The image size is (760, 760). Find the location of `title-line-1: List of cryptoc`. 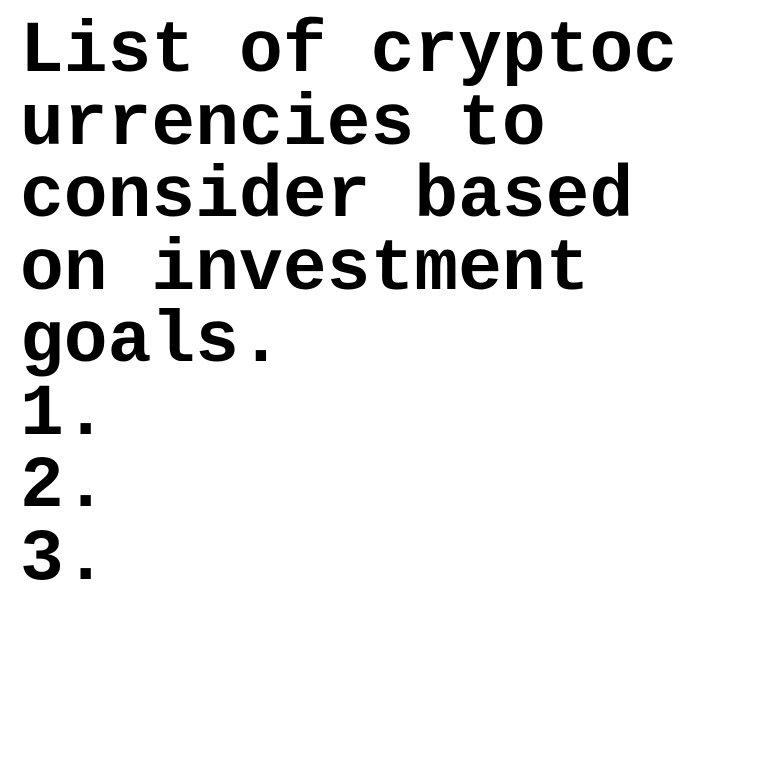

title-line-1: List of cryptoc is located at coordinates (349, 51).